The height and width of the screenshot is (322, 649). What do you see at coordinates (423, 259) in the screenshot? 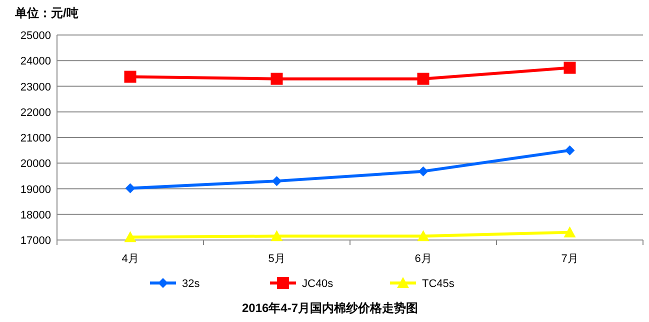
I see `x-tick-label: 6月` at bounding box center [423, 259].